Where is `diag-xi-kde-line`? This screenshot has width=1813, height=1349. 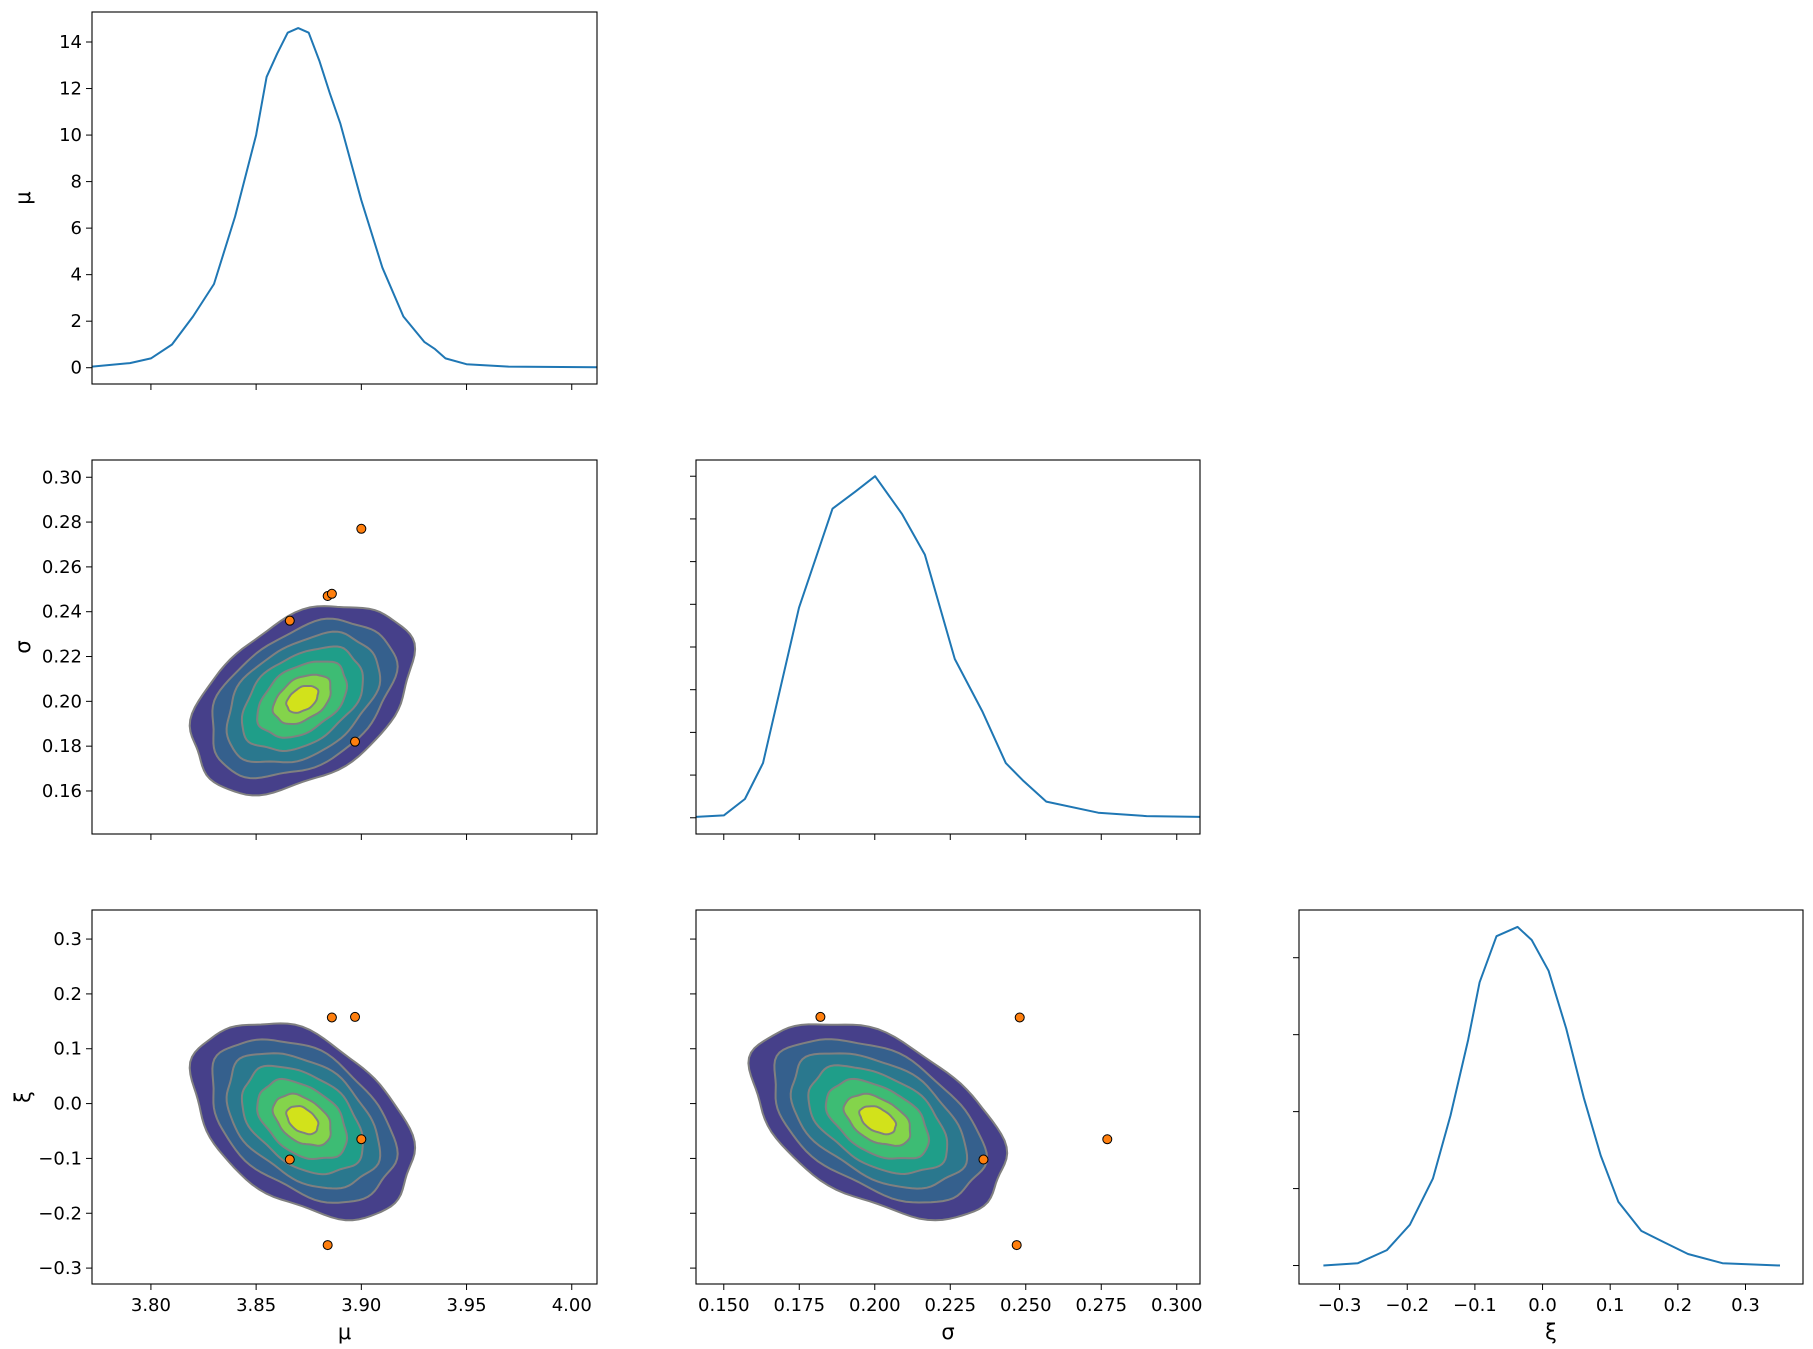
diag-xi-kde-line is located at coordinates (1552, 1096).